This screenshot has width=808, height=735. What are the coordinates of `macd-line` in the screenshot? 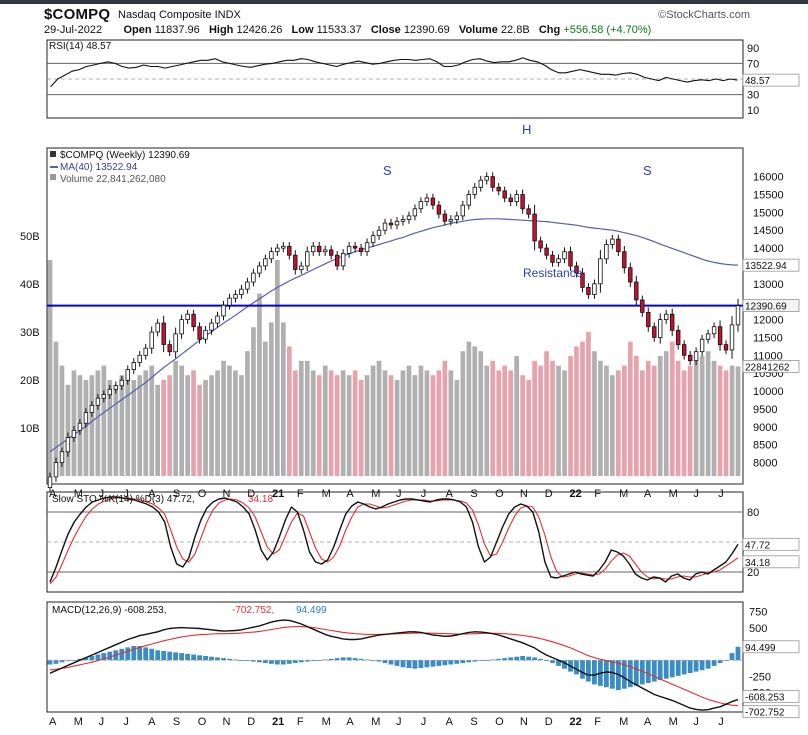 It's located at (394, 665).